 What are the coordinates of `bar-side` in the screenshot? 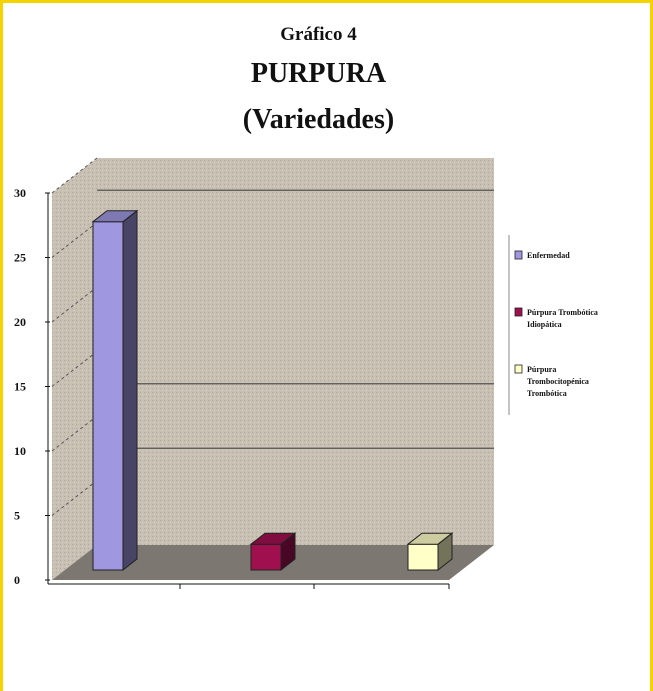 It's located at (130, 390).